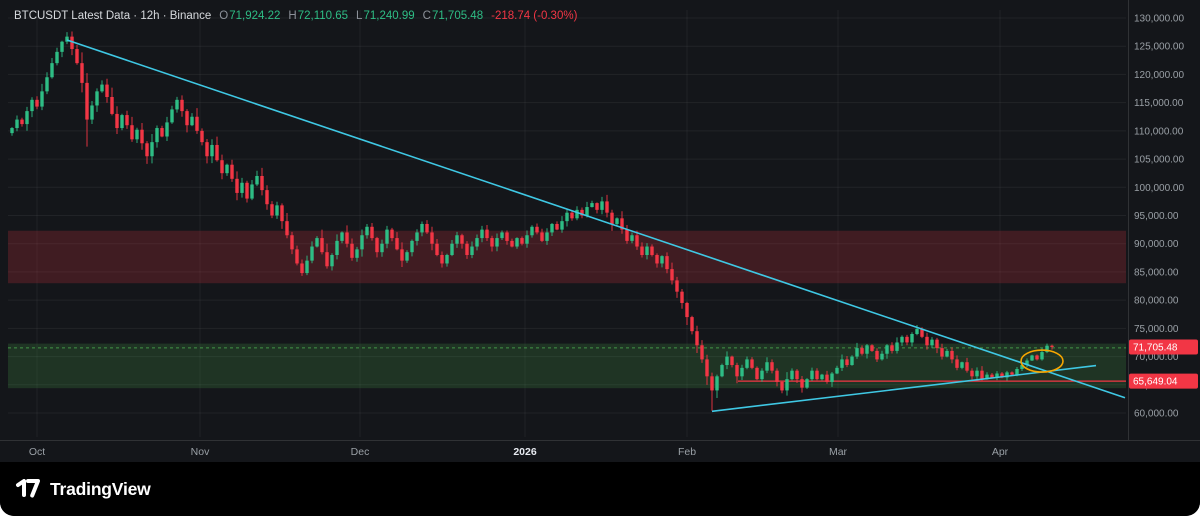 This screenshot has width=1200, height=516. I want to click on tradingview-logo-glyph, so click(28, 488).